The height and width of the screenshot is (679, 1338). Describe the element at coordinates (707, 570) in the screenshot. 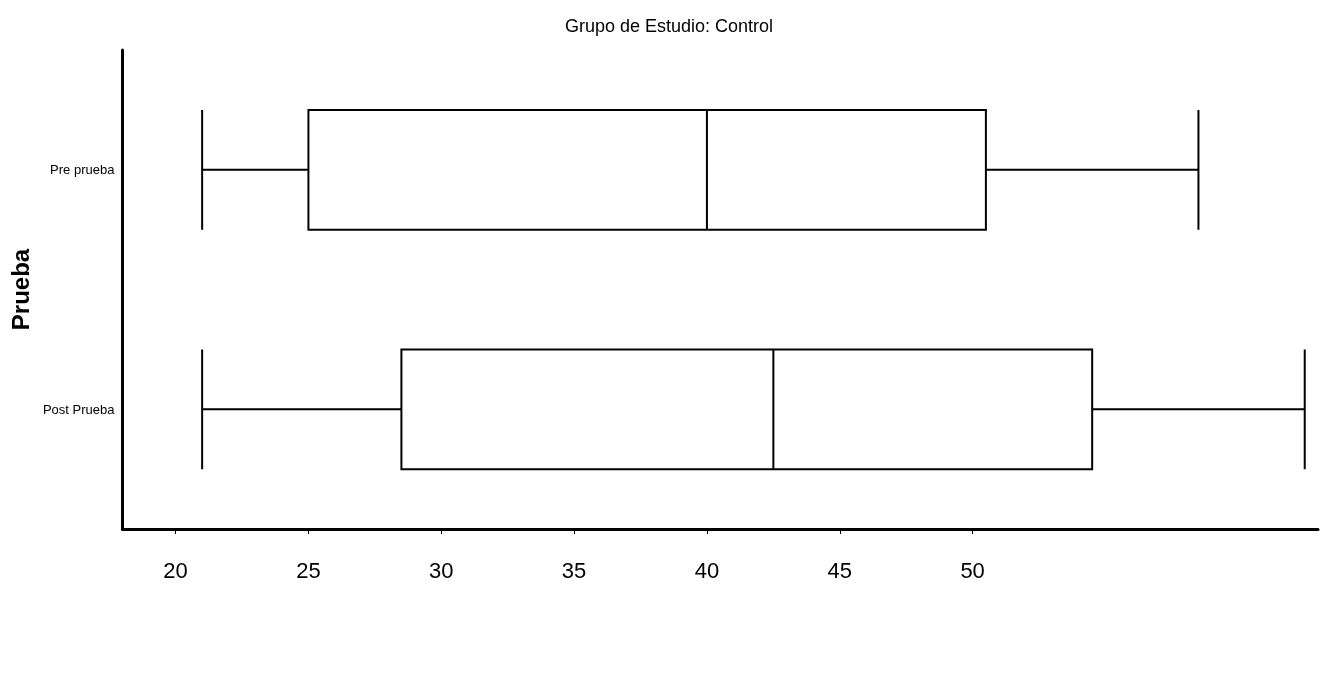

I see `x-tick-label: 40` at that location.